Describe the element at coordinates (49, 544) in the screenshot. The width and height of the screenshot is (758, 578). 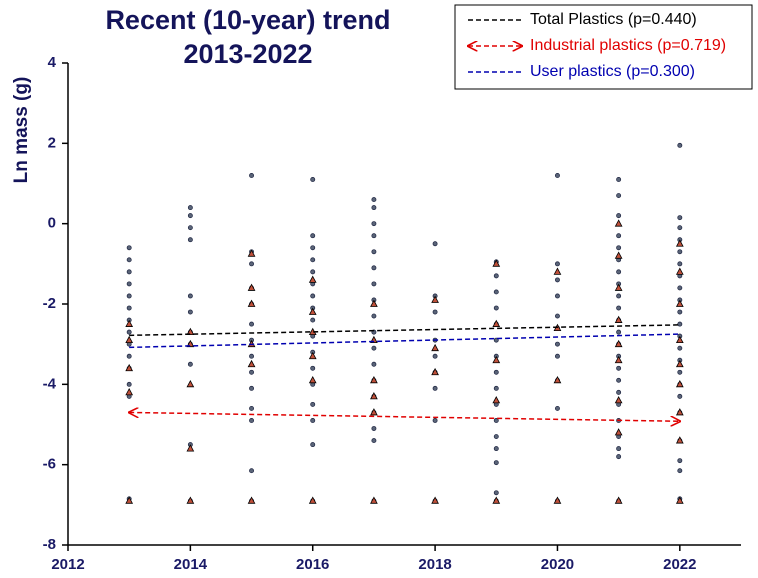
I see `y-tick-label: -8` at that location.